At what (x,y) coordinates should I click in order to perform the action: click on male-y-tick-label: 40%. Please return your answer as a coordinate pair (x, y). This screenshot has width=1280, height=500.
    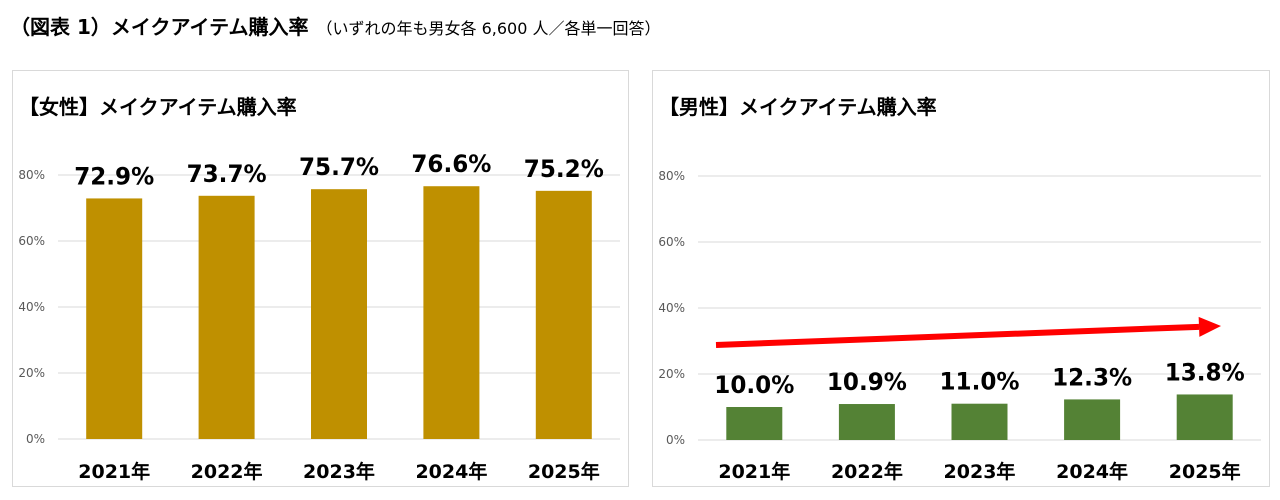
    Looking at the image, I should click on (671, 308).